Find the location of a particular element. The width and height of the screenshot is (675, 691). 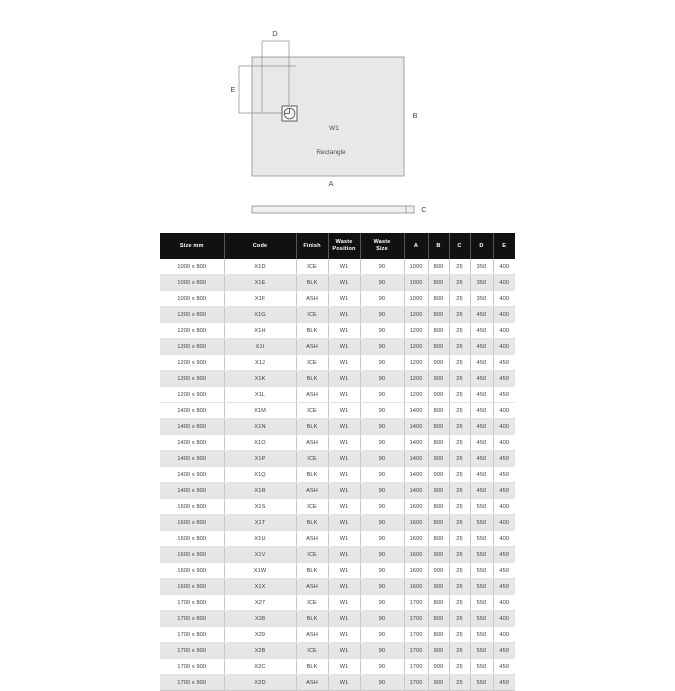

column-header-waste-position-line1: Waste is located at coordinates (344, 242).